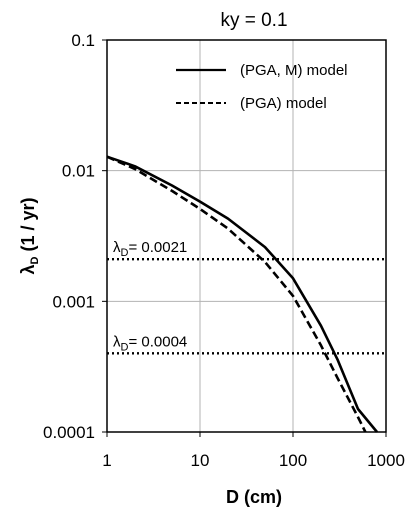 This screenshot has width=410, height=518. What do you see at coordinates (28, 269) in the screenshot?
I see `y-axis-title-symbol: λ` at bounding box center [28, 269].